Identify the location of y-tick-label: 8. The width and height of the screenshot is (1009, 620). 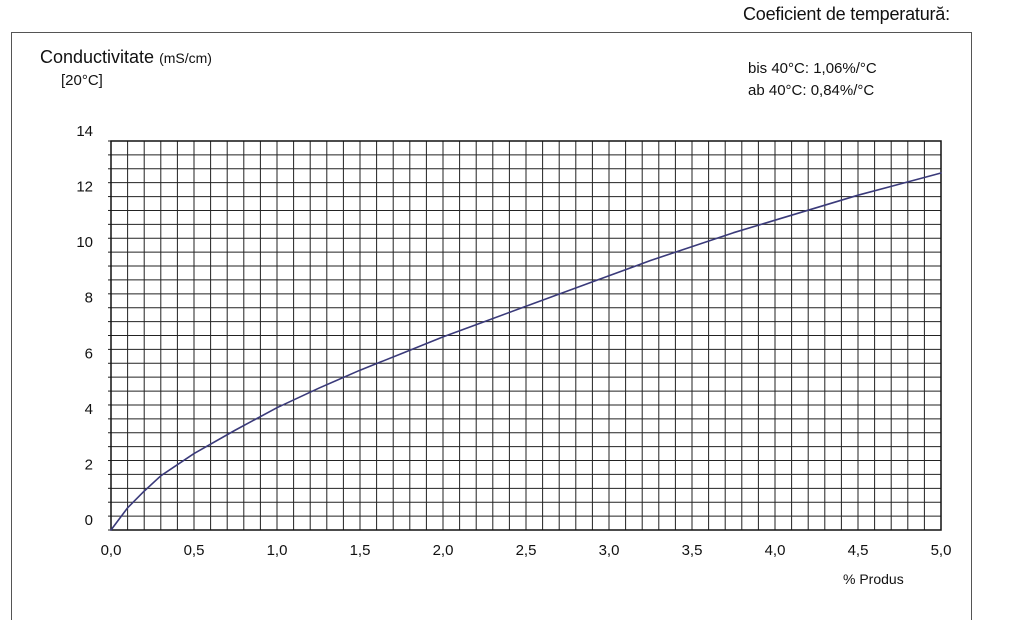
(89, 298).